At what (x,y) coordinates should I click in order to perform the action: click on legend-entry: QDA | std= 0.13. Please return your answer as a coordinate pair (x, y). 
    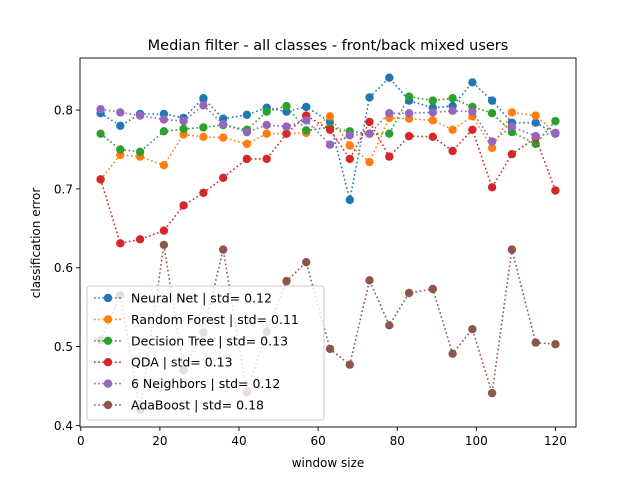
    Looking at the image, I should click on (163, 362).